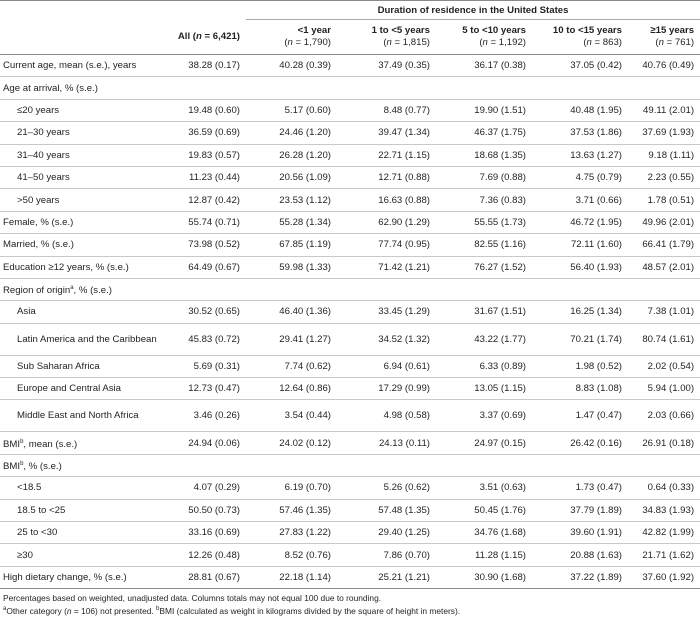 This screenshot has height=617, width=700. Describe the element at coordinates (386, 245) in the screenshot. I see `table-cell: 77.74 (0.95)` at that location.